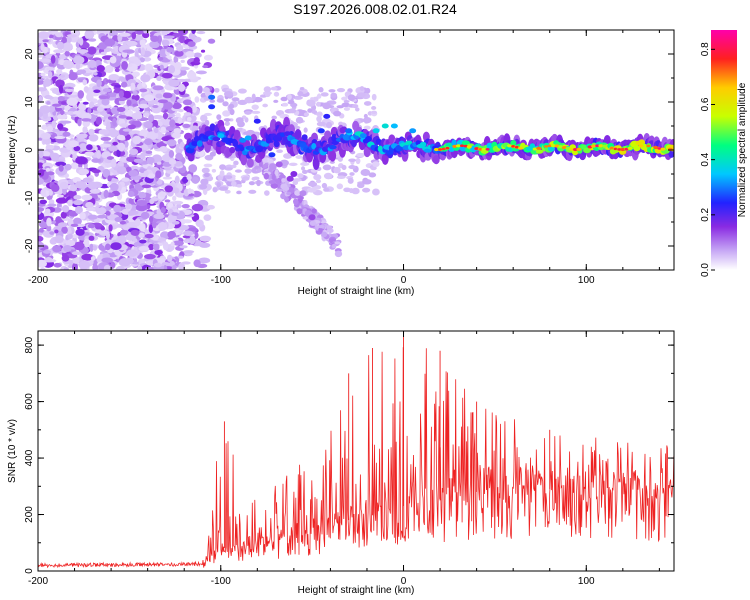 This screenshot has width=750, height=600. I want to click on colorbar-tick-label: 0.0, so click(705, 270).